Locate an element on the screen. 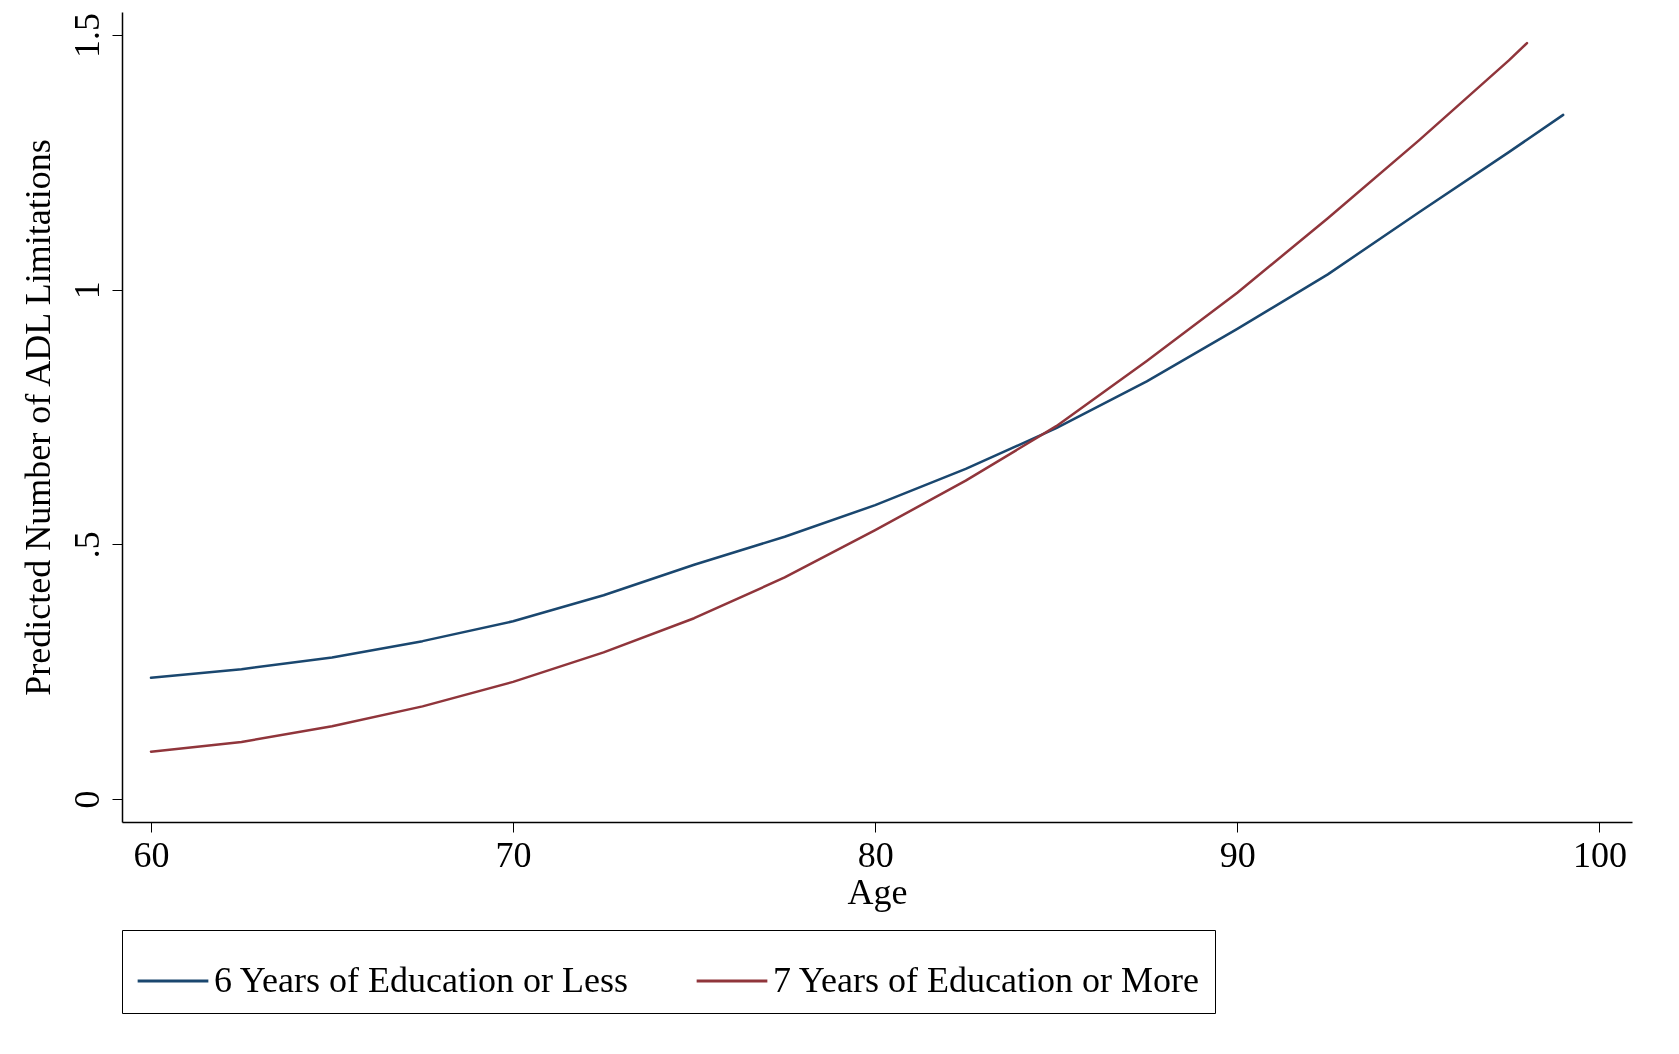 The height and width of the screenshot is (1054, 1679). x-tick-label: 70 is located at coordinates (513, 854).